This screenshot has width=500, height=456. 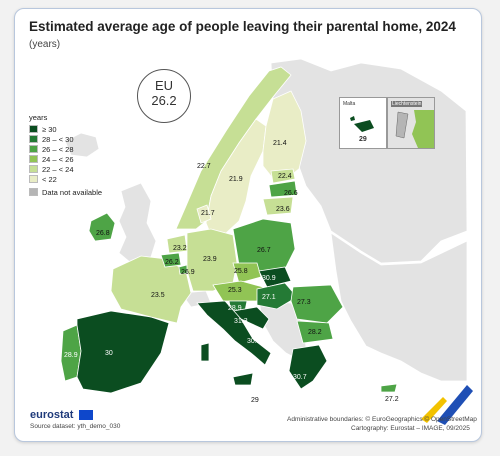 What do you see at coordinates (65, 179) in the screenshot?
I see `legend-item: < 22` at bounding box center [65, 179].